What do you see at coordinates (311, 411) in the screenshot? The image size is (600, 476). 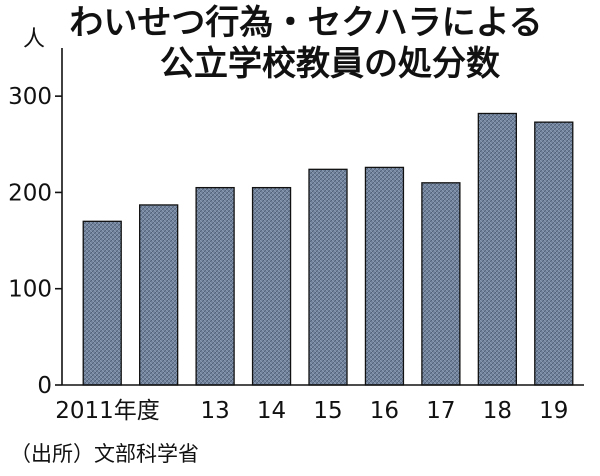 I see `x-axis-ticks: 2011年度 13 14 15 16 17 18 19` at bounding box center [311, 411].